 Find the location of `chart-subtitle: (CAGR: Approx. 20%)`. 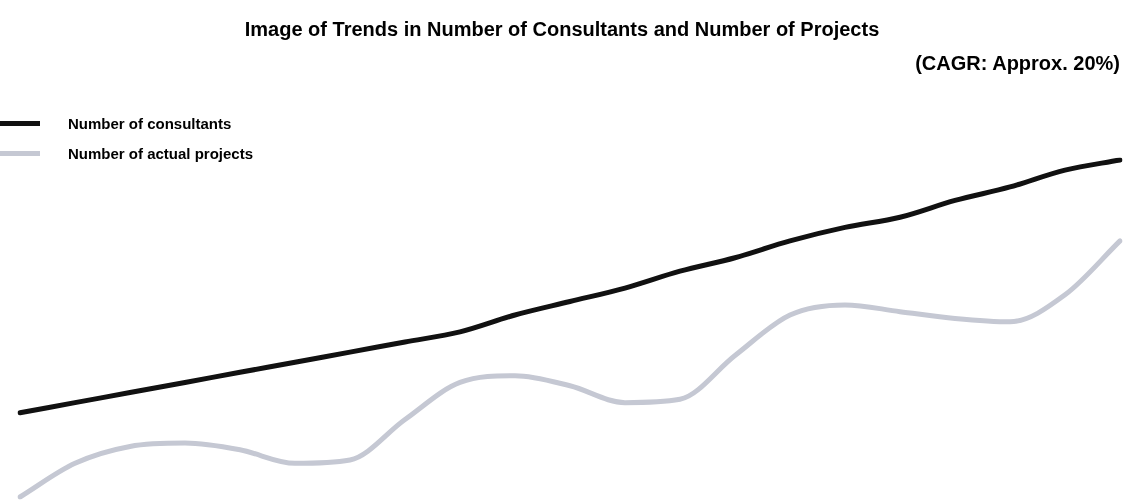

chart-subtitle: (CAGR: Approx. 20%) is located at coordinates (1017, 63).